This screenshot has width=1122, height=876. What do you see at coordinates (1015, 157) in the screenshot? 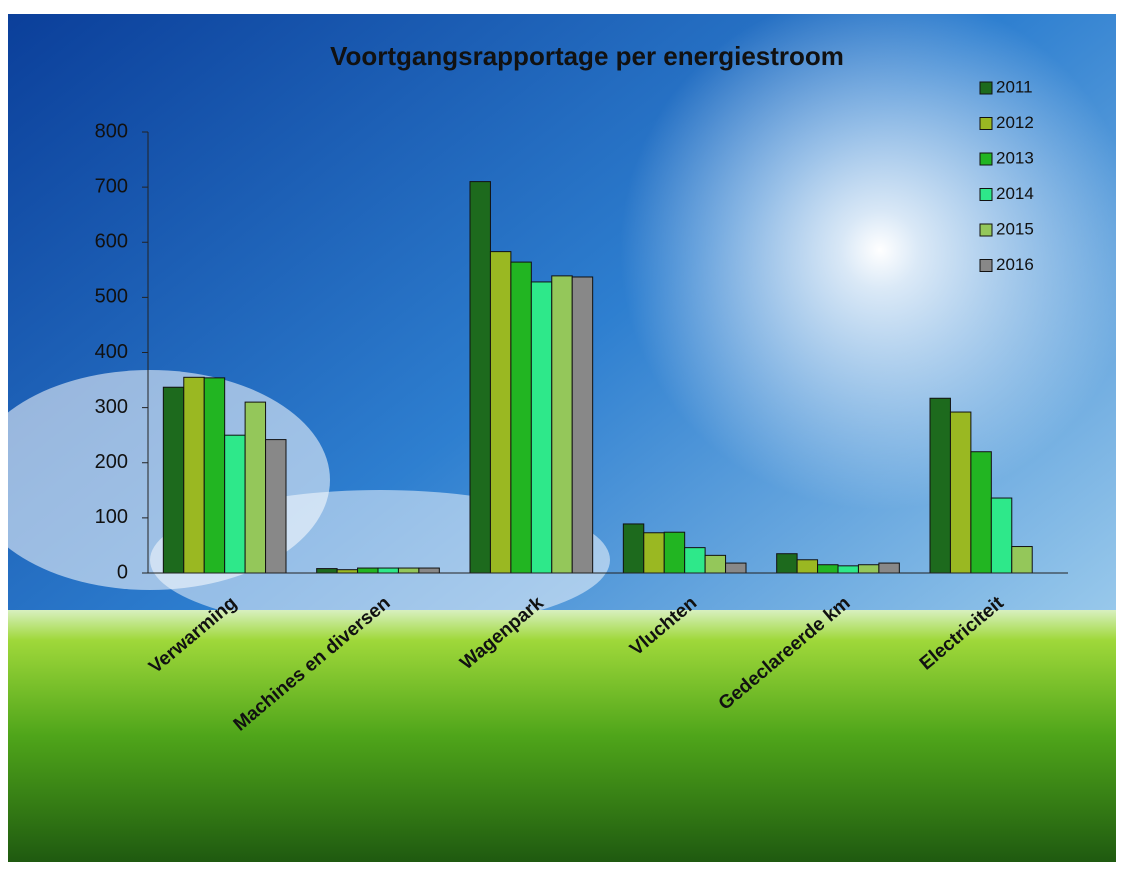
I see `legend-label: 2013` at bounding box center [1015, 157].